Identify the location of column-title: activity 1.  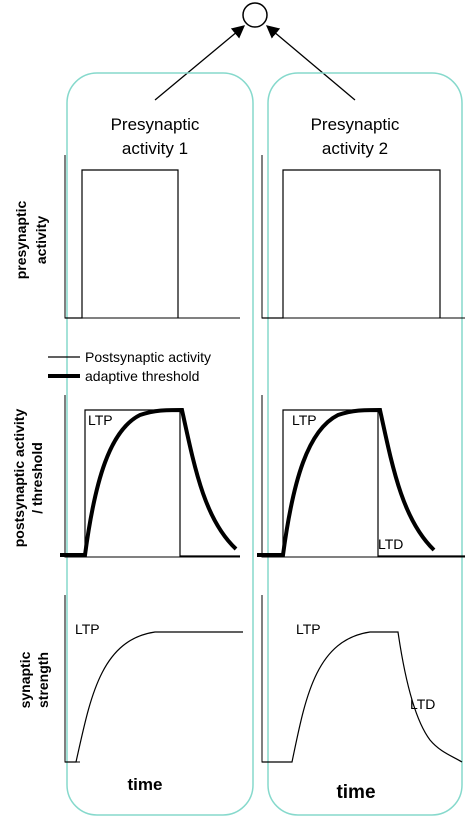
(155, 148).